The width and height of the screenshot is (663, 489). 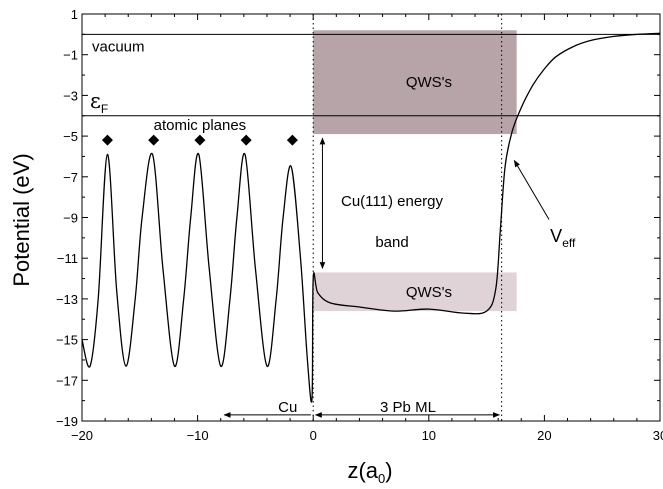 What do you see at coordinates (70, 218) in the screenshot?
I see `y-tick-label-5: −9` at bounding box center [70, 218].